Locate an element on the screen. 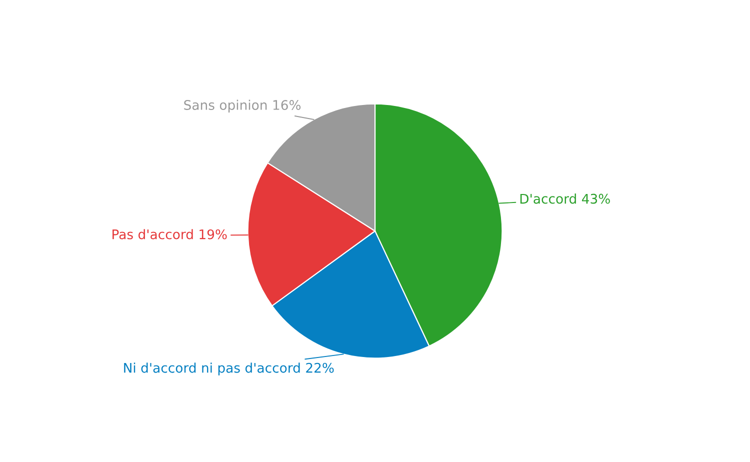  slice-label: Sans opinion 16% is located at coordinates (242, 106).